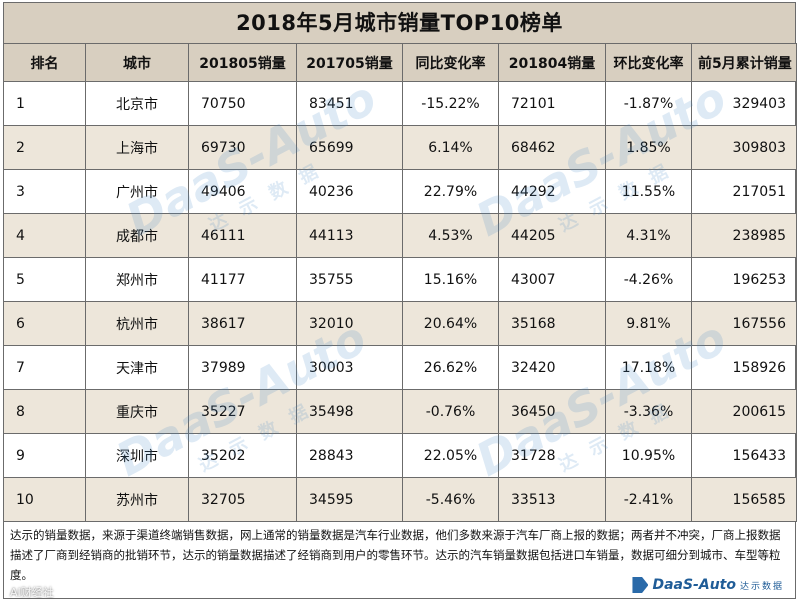  Describe the element at coordinates (44, 455) in the screenshot. I see `rank-cell: 9` at that location.